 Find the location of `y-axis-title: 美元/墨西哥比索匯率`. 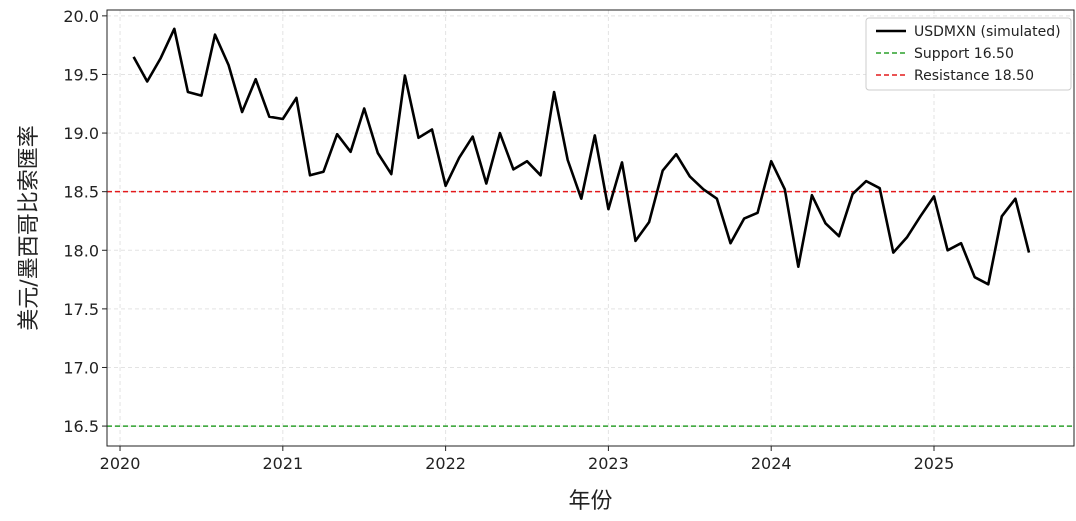

y-axis-title: 美元/墨西哥比索匯率 is located at coordinates (29, 227).